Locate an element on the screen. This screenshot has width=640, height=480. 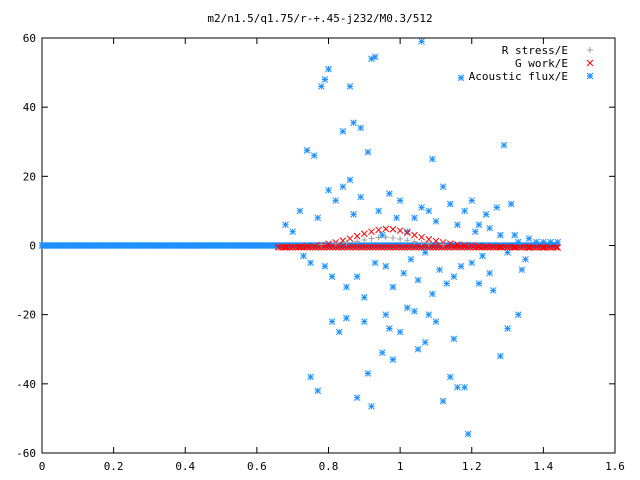
y-tick-label: -60 is located at coordinates (26, 453).